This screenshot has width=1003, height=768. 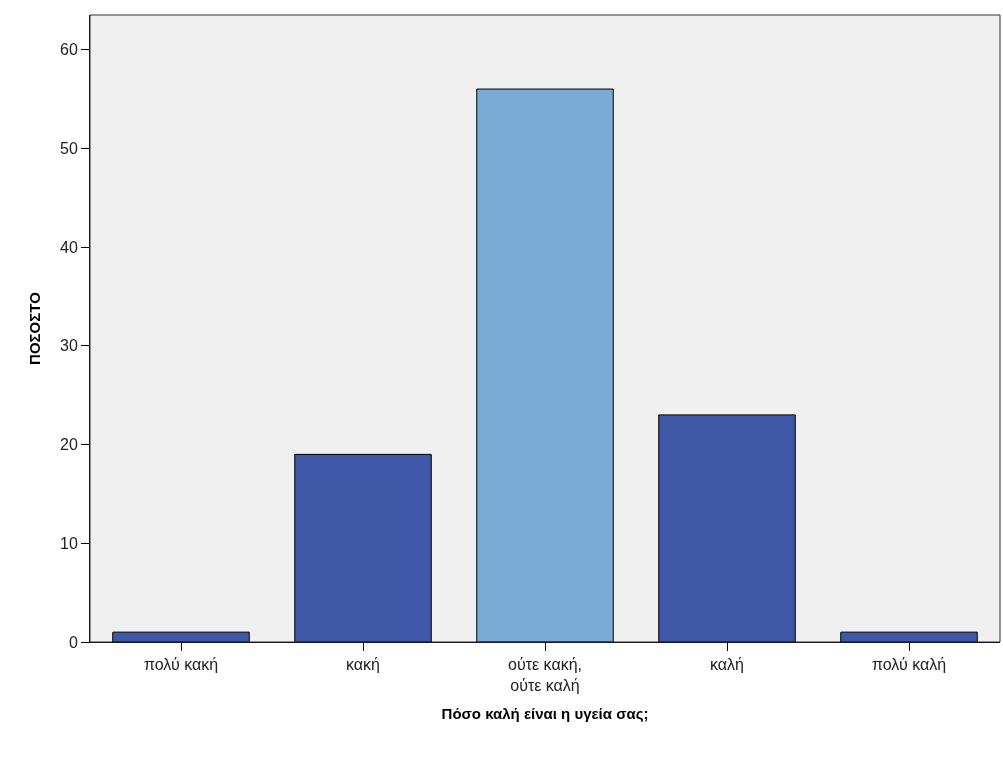 I want to click on x-tick-label: πολύ καλή, so click(x=909, y=665).